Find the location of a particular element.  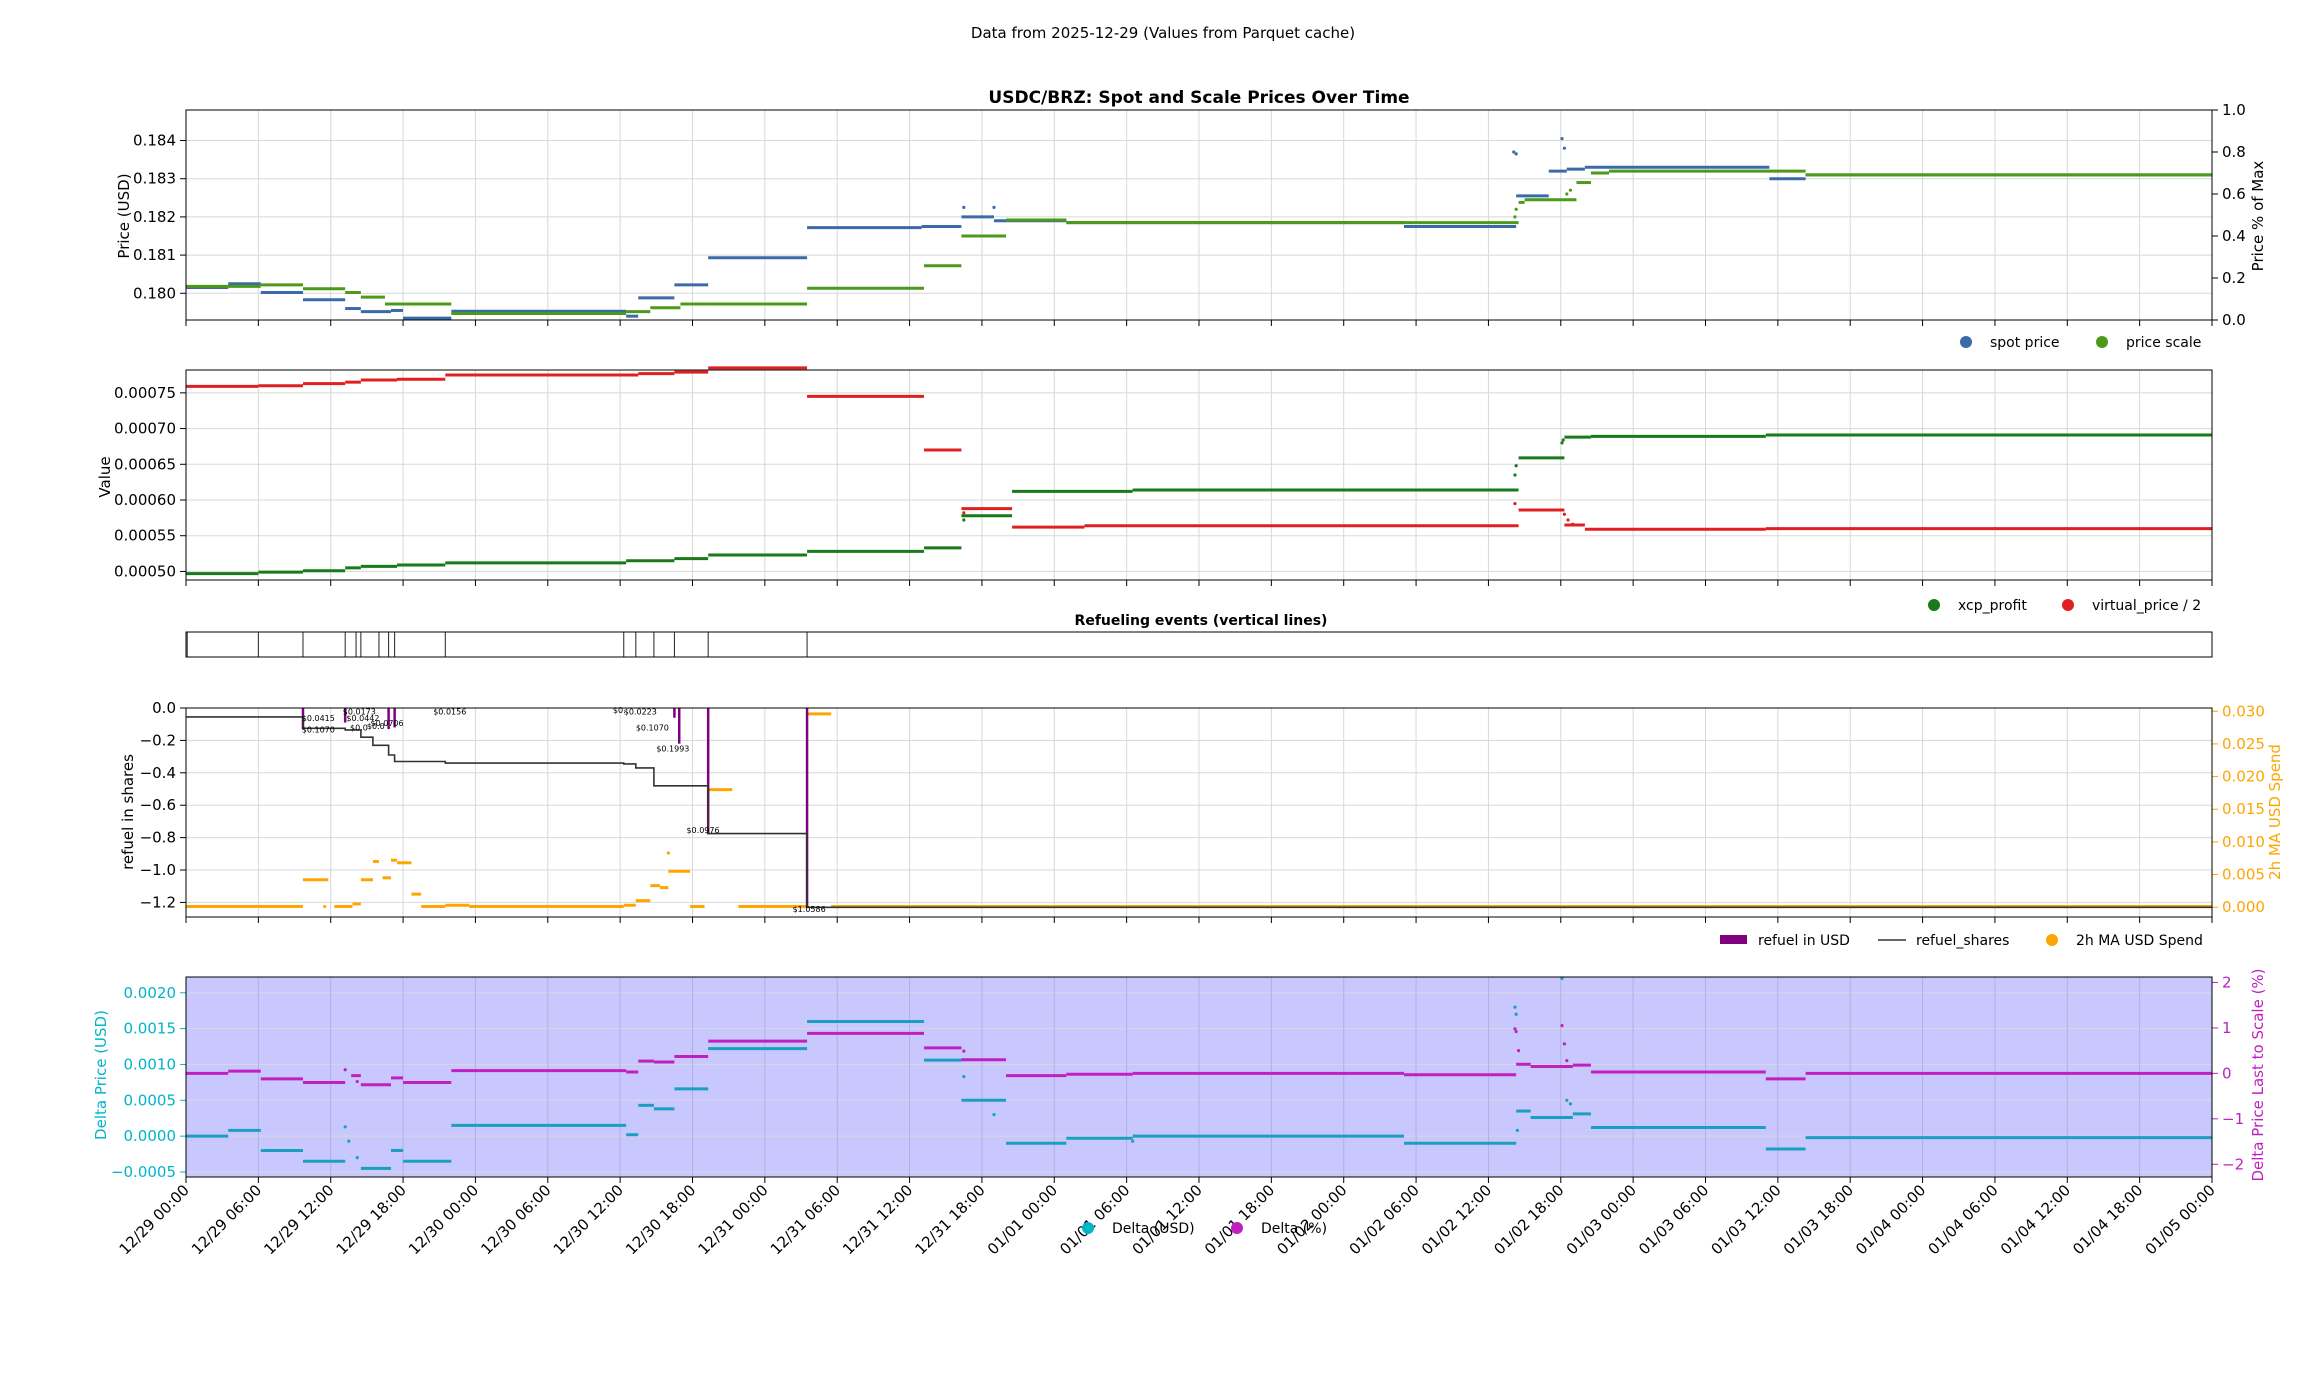

refuel-events-plot-area is located at coordinates (1199, 644).